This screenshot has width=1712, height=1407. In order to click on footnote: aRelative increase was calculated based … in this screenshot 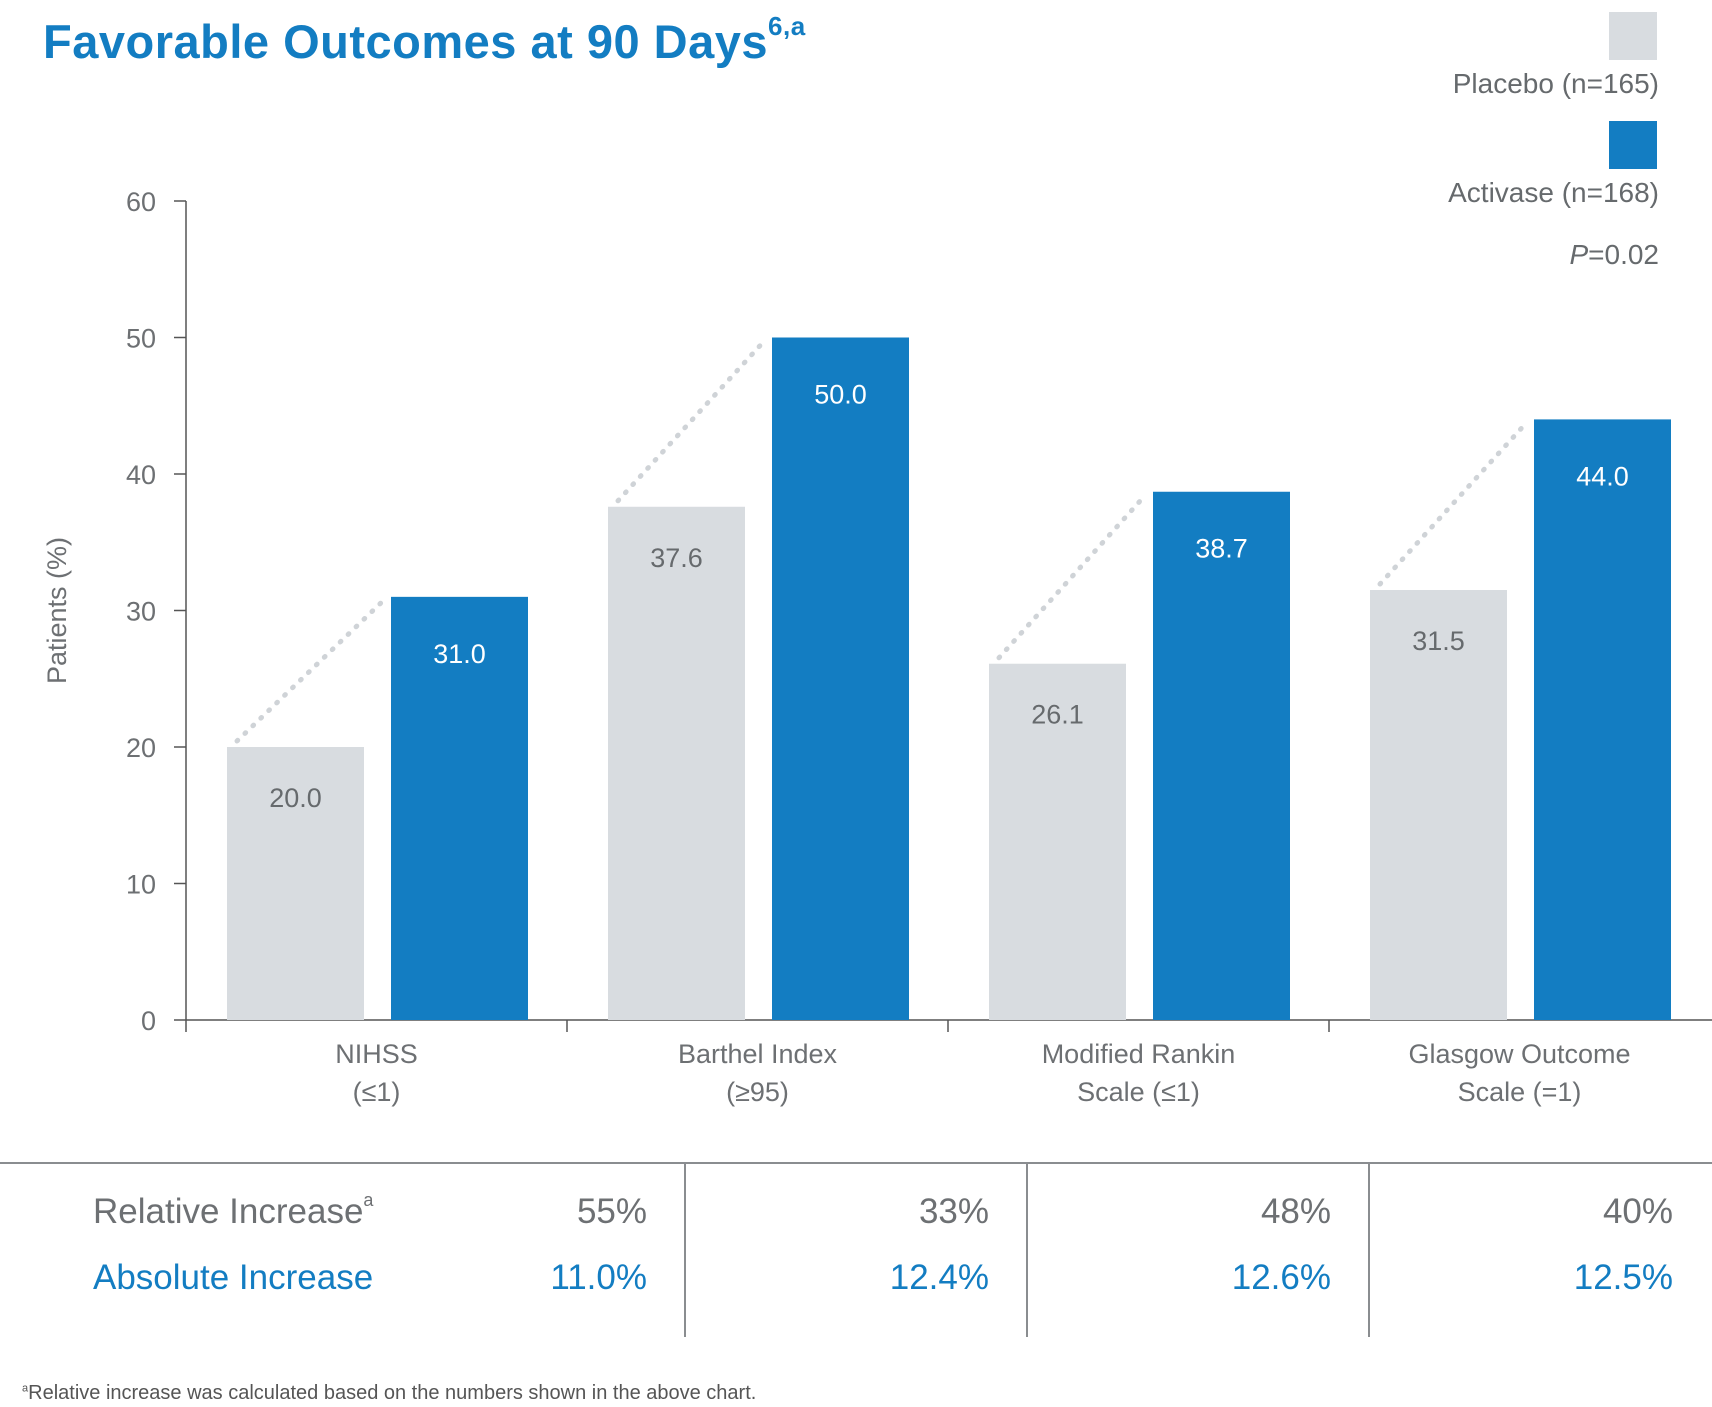, I will do `click(389, 1393)`.